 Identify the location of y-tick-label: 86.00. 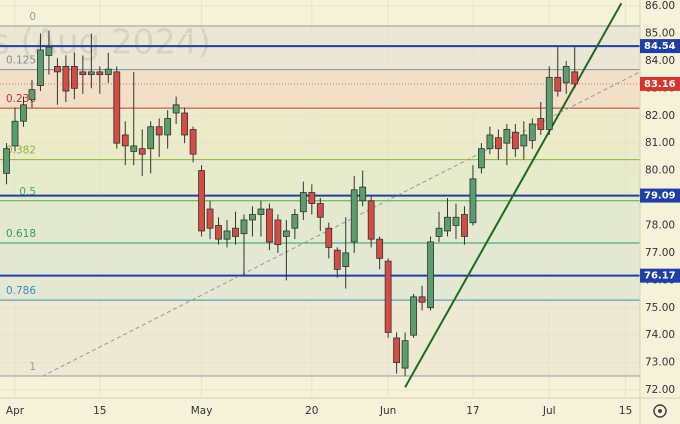
(660, 6).